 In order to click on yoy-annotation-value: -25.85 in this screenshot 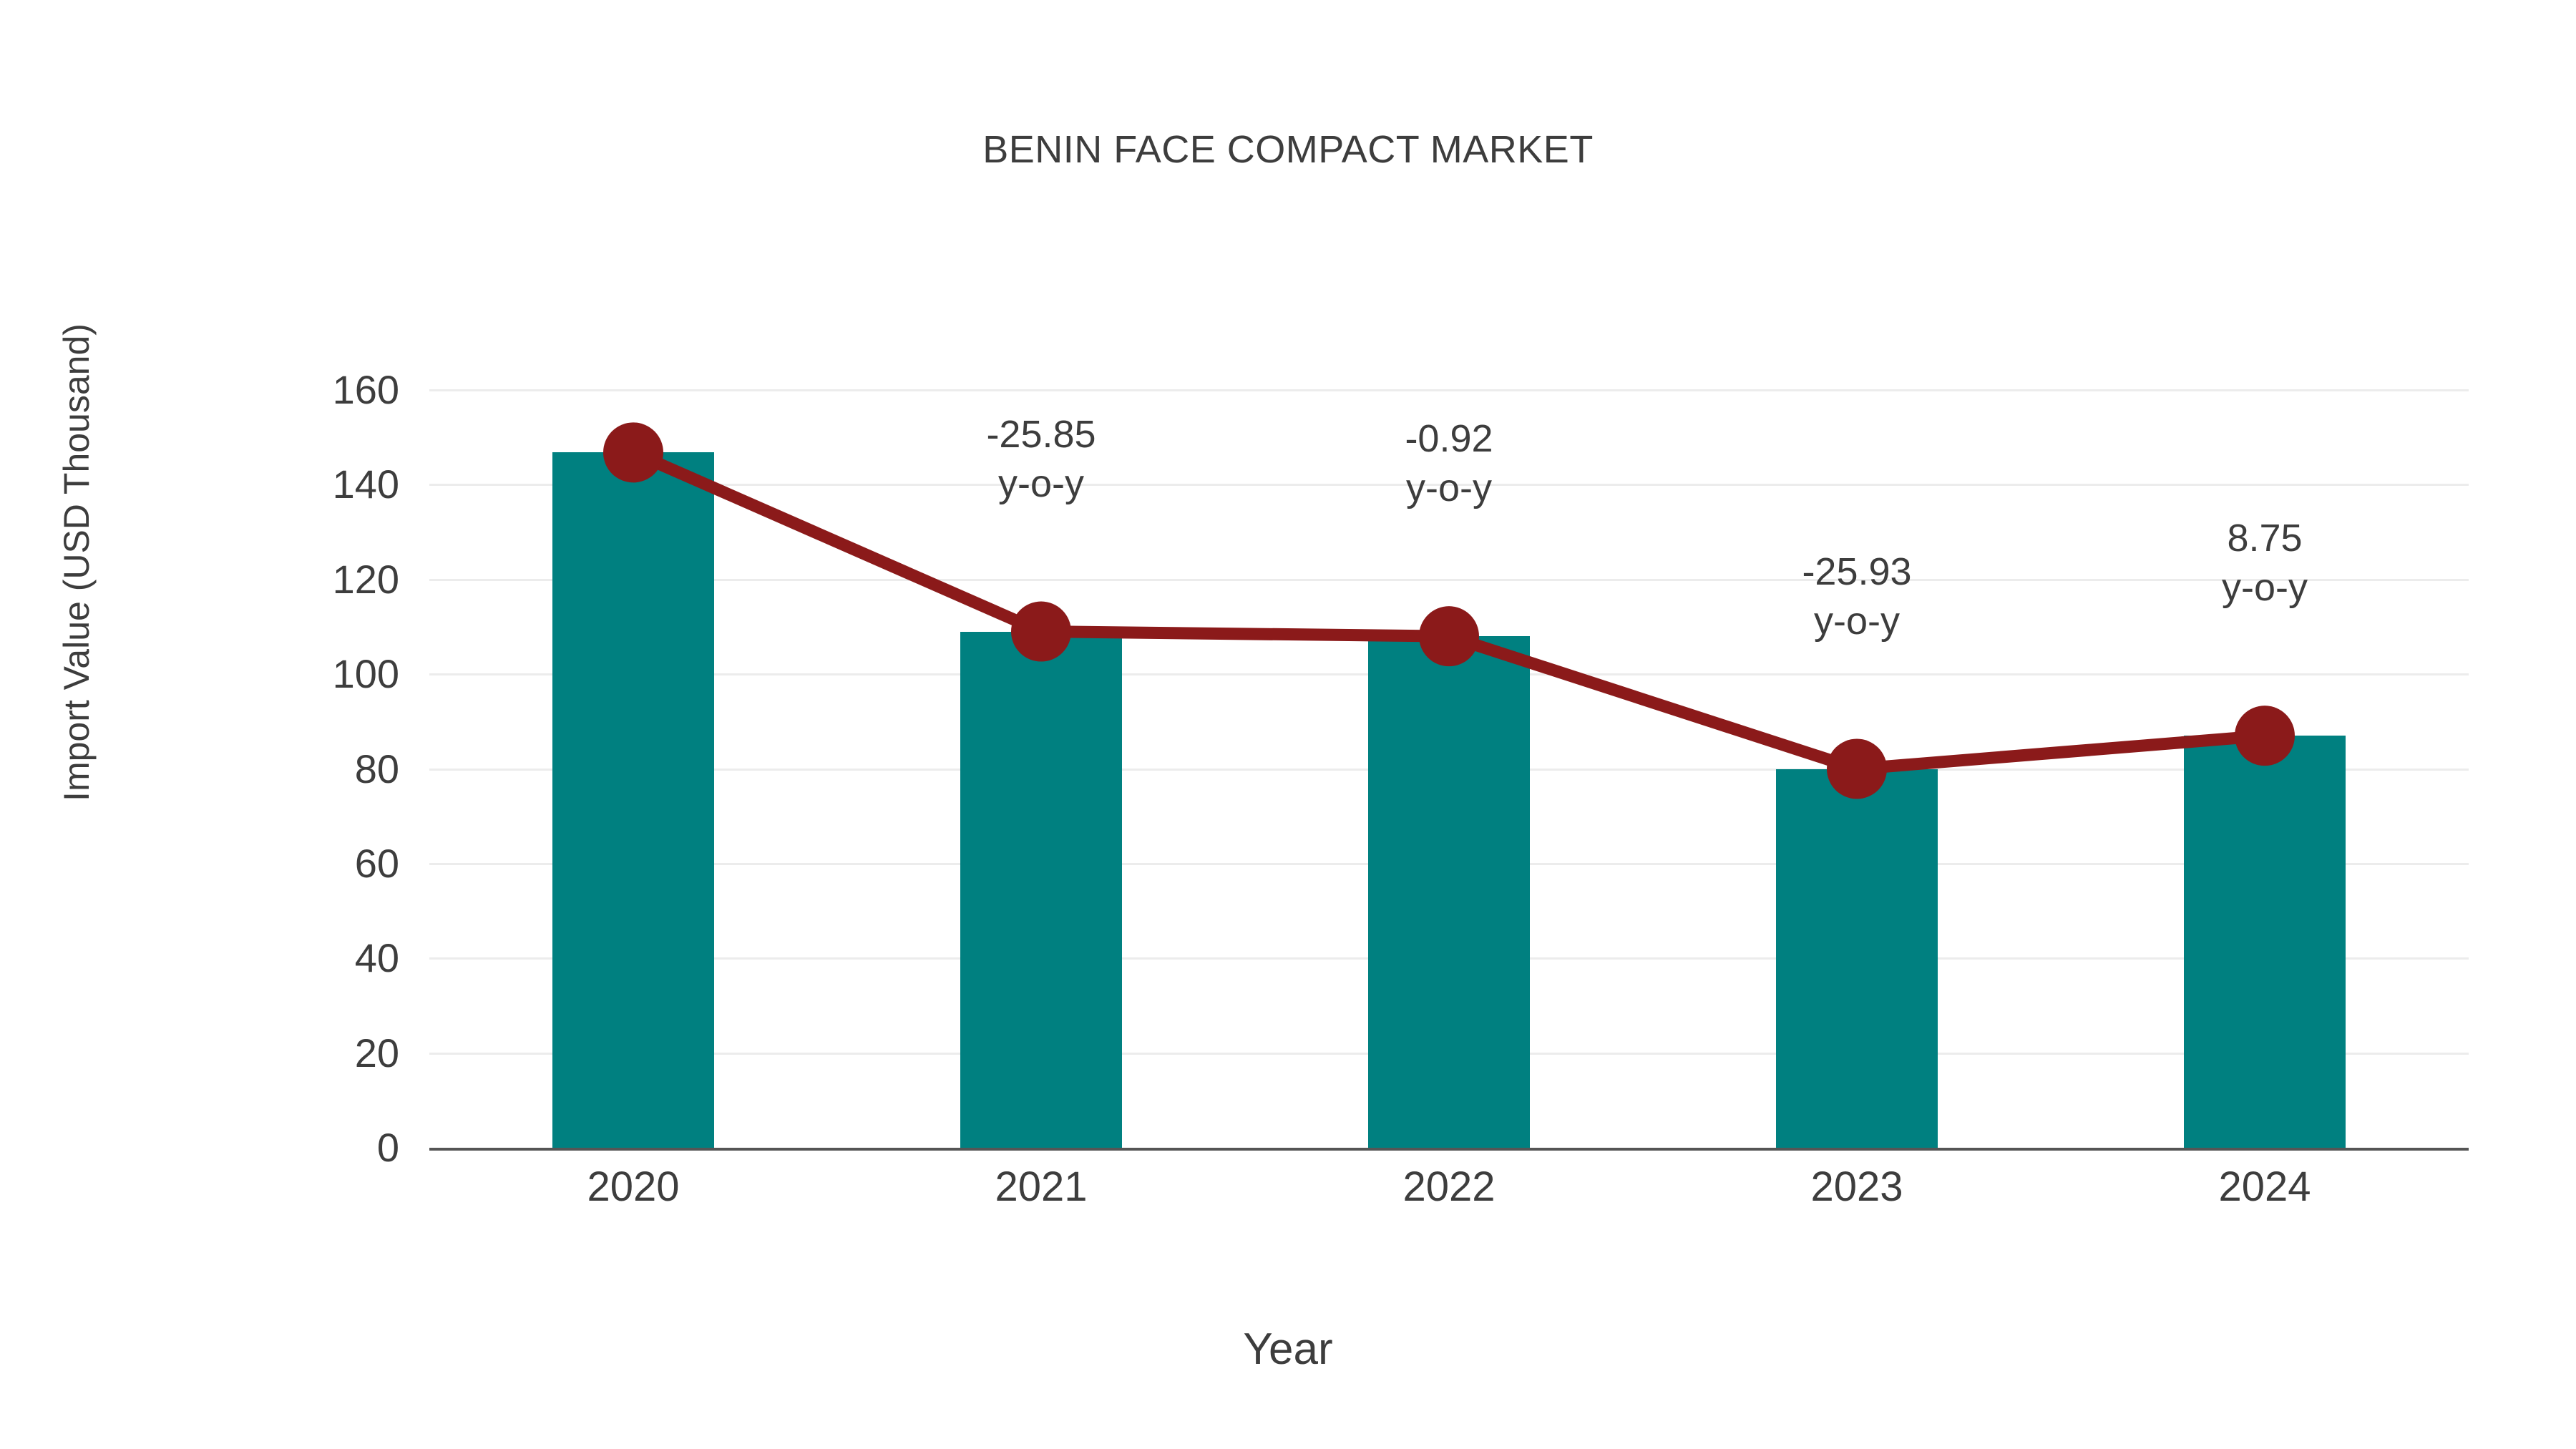, I will do `click(1041, 434)`.